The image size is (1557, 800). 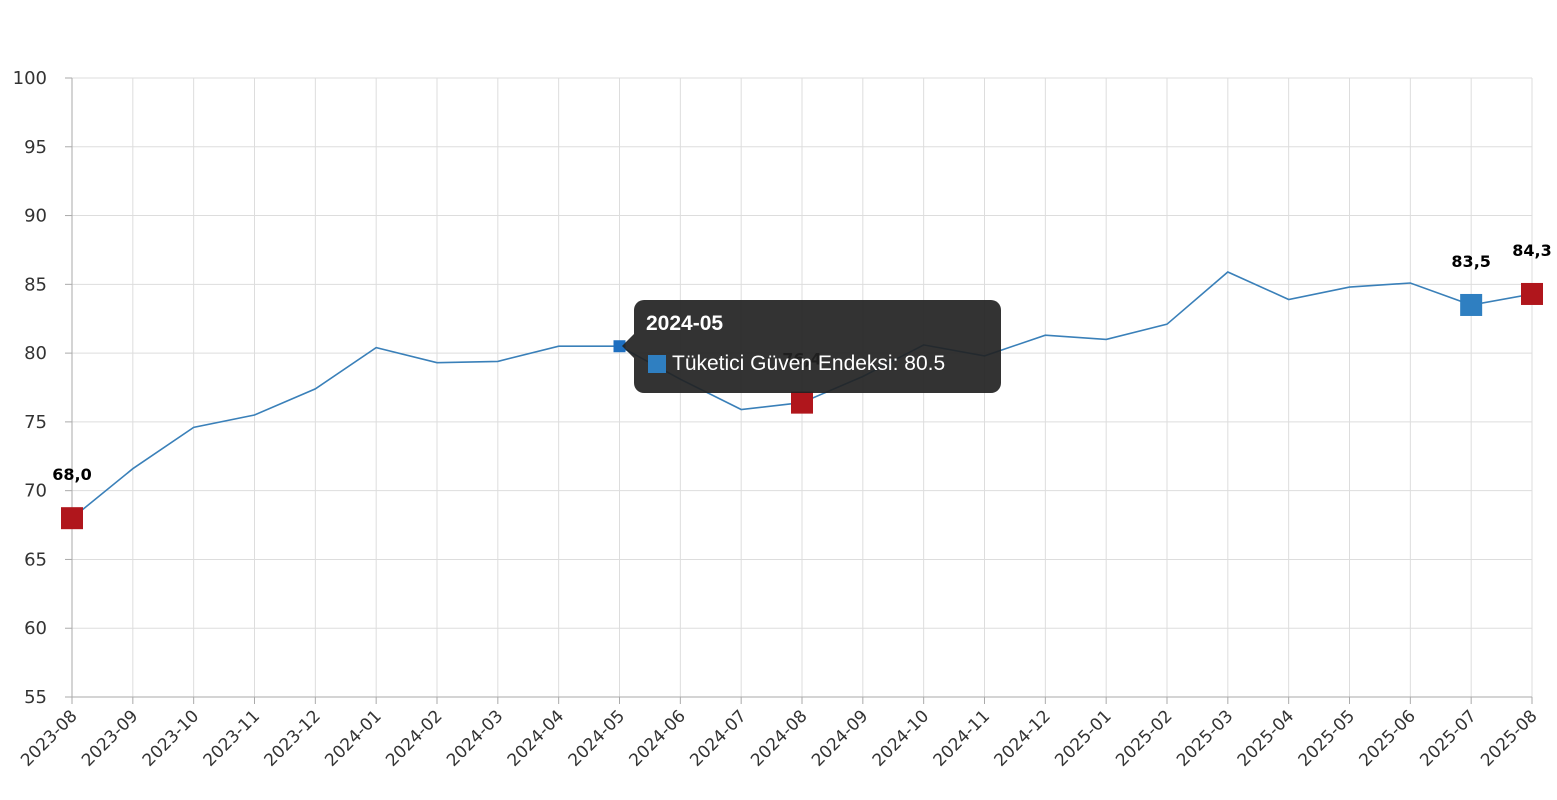 I want to click on tooltip-series-name: Tüketici Güven Endeksi, so click(x=782, y=363).